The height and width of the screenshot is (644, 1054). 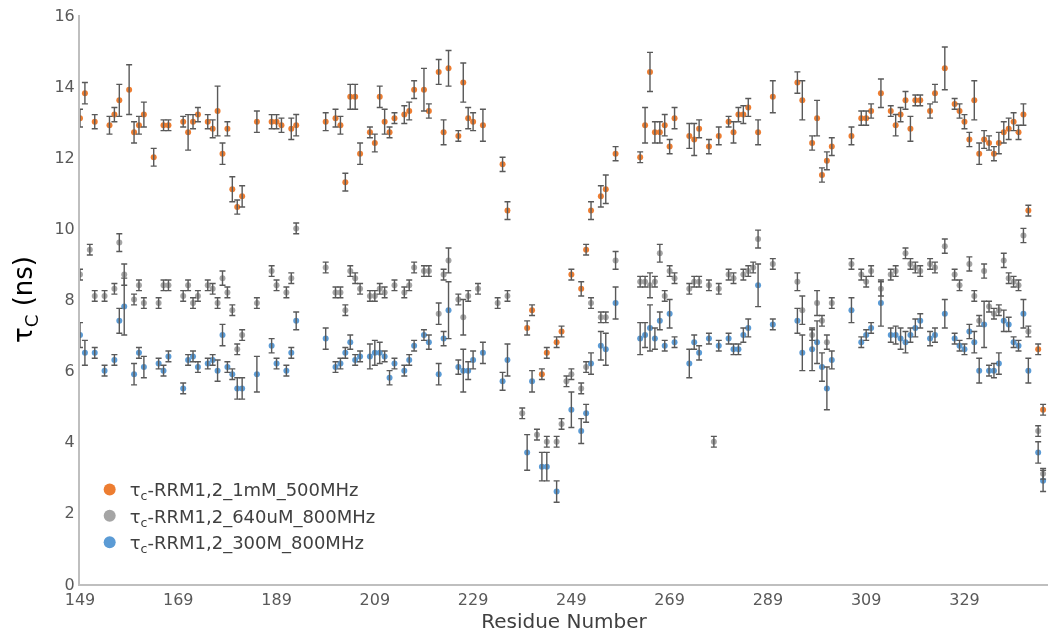 What do you see at coordinates (69, 513) in the screenshot?
I see `y-tick-label: 2` at bounding box center [69, 513].